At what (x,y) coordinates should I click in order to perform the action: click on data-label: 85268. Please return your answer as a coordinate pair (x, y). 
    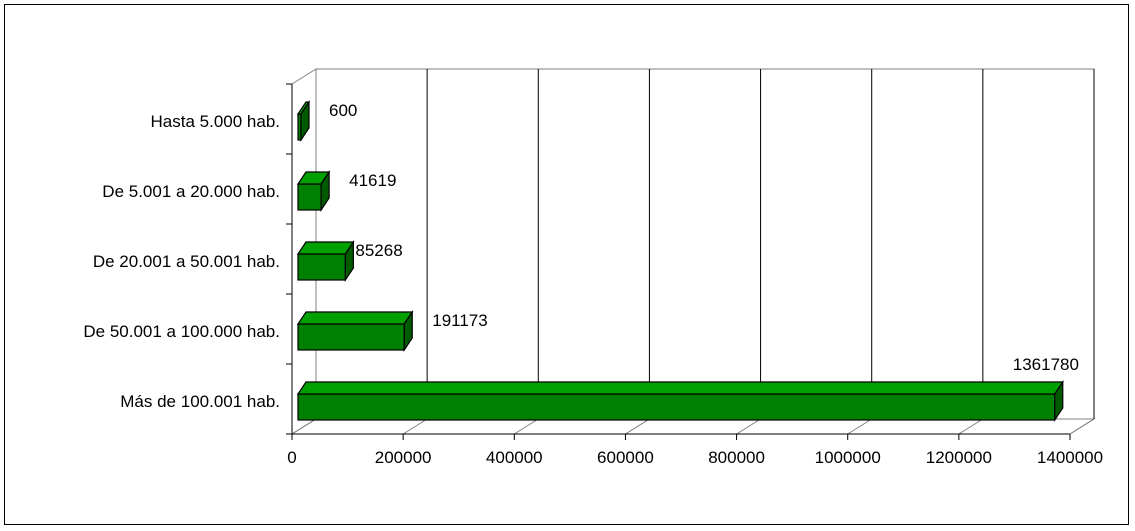
    Looking at the image, I should click on (378, 250).